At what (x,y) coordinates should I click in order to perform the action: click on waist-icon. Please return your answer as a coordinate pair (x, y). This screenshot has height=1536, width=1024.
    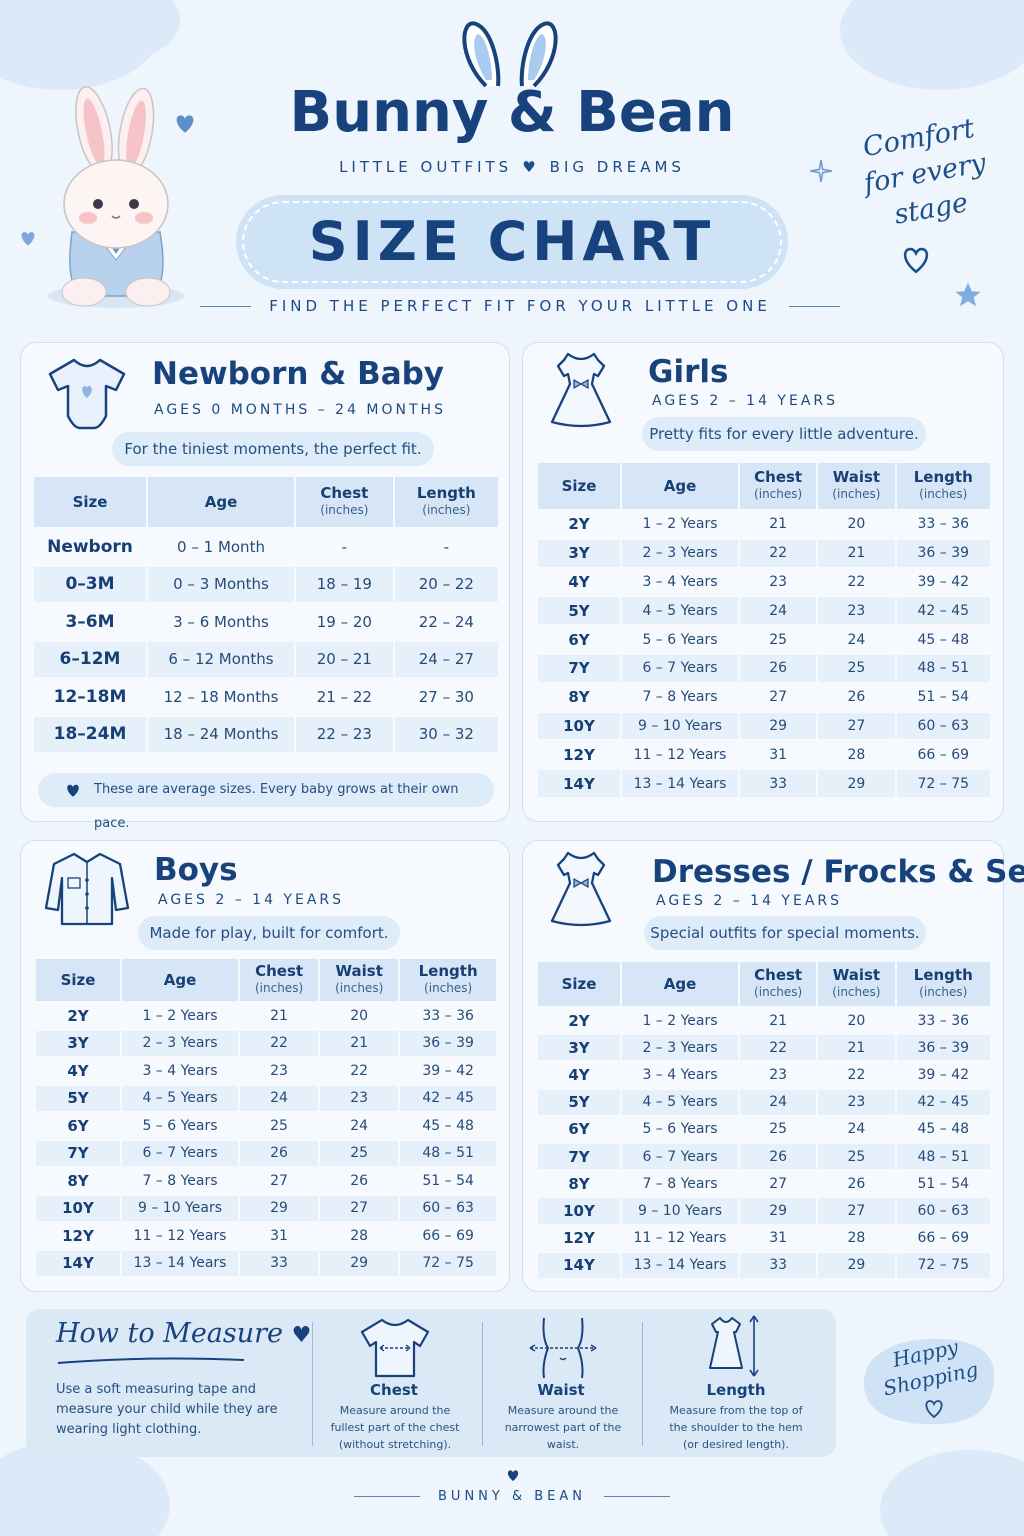
    Looking at the image, I should click on (563, 1348).